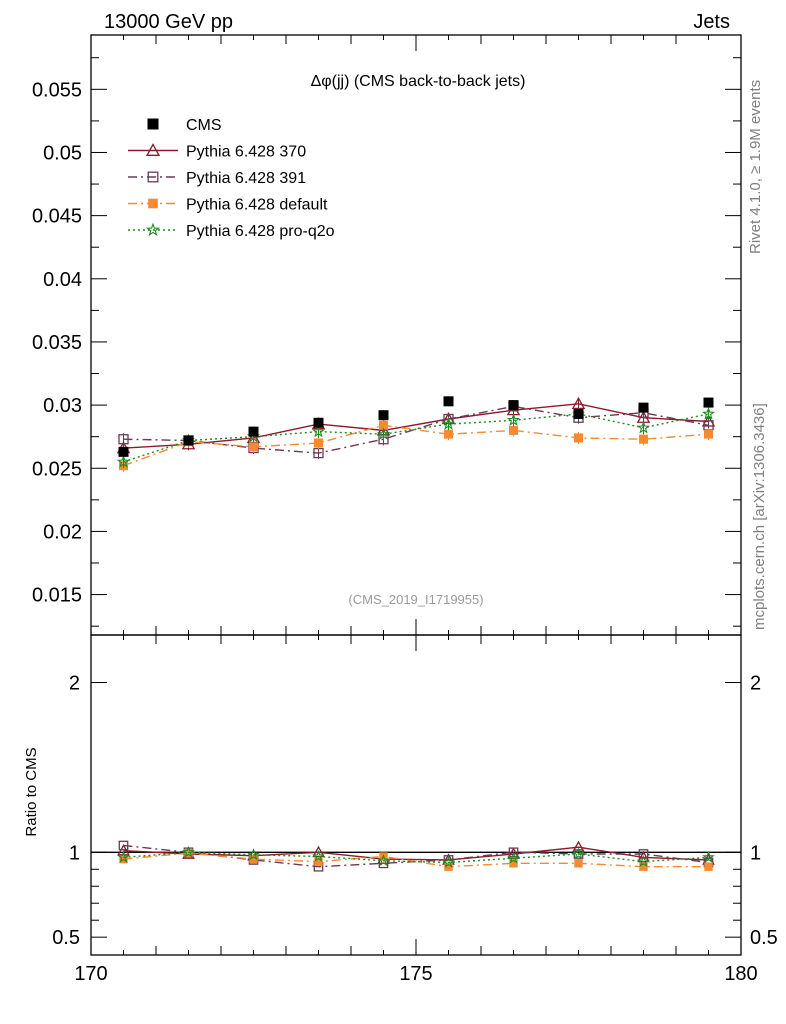  I want to click on header-process: Jets, so click(711, 22).